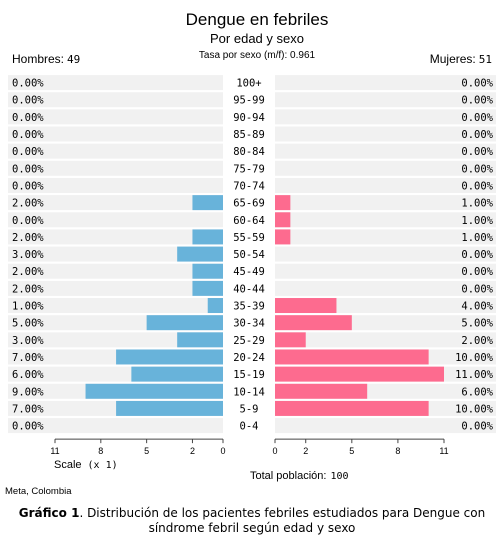 The height and width of the screenshot is (554, 504). Describe the element at coordinates (68, 465) in the screenshot. I see `scale-label: Scale` at that location.